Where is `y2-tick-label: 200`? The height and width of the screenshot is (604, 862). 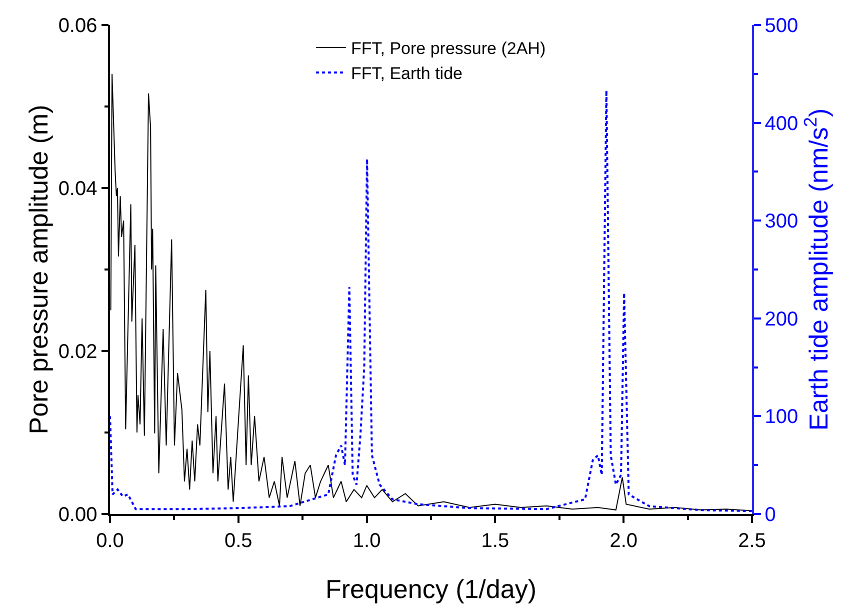
y2-tick-label: 200 is located at coordinates (781, 319).